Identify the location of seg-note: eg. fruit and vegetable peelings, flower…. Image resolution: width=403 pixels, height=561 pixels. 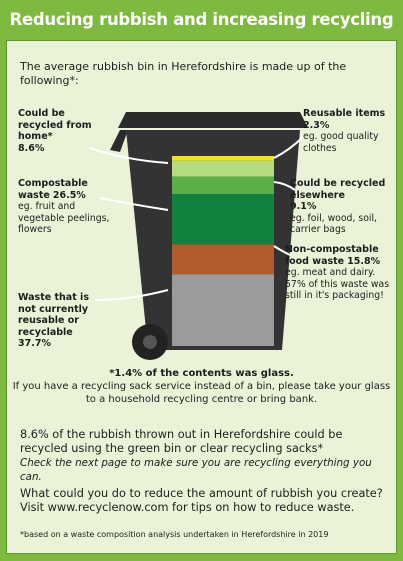
(64, 218).